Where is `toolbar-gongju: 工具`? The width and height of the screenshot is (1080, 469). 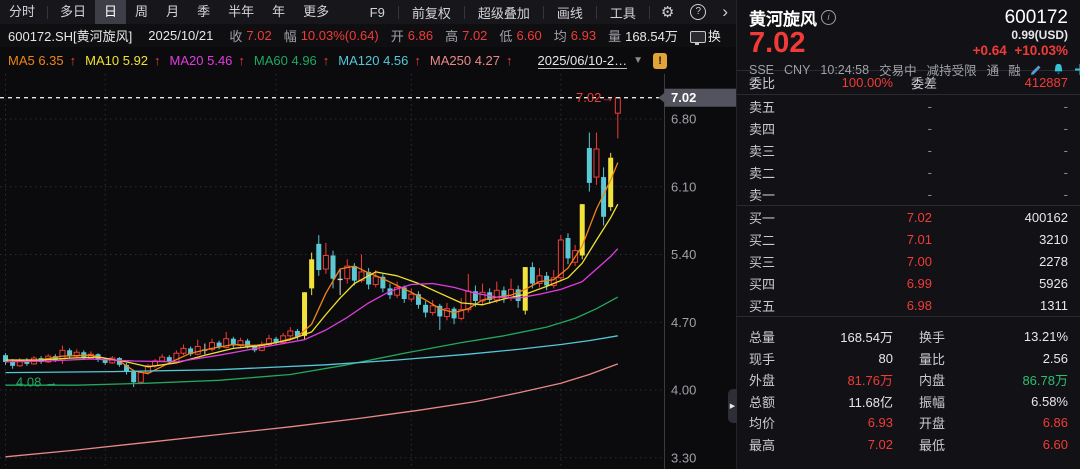 toolbar-gongju: 工具 is located at coordinates (622, 13).